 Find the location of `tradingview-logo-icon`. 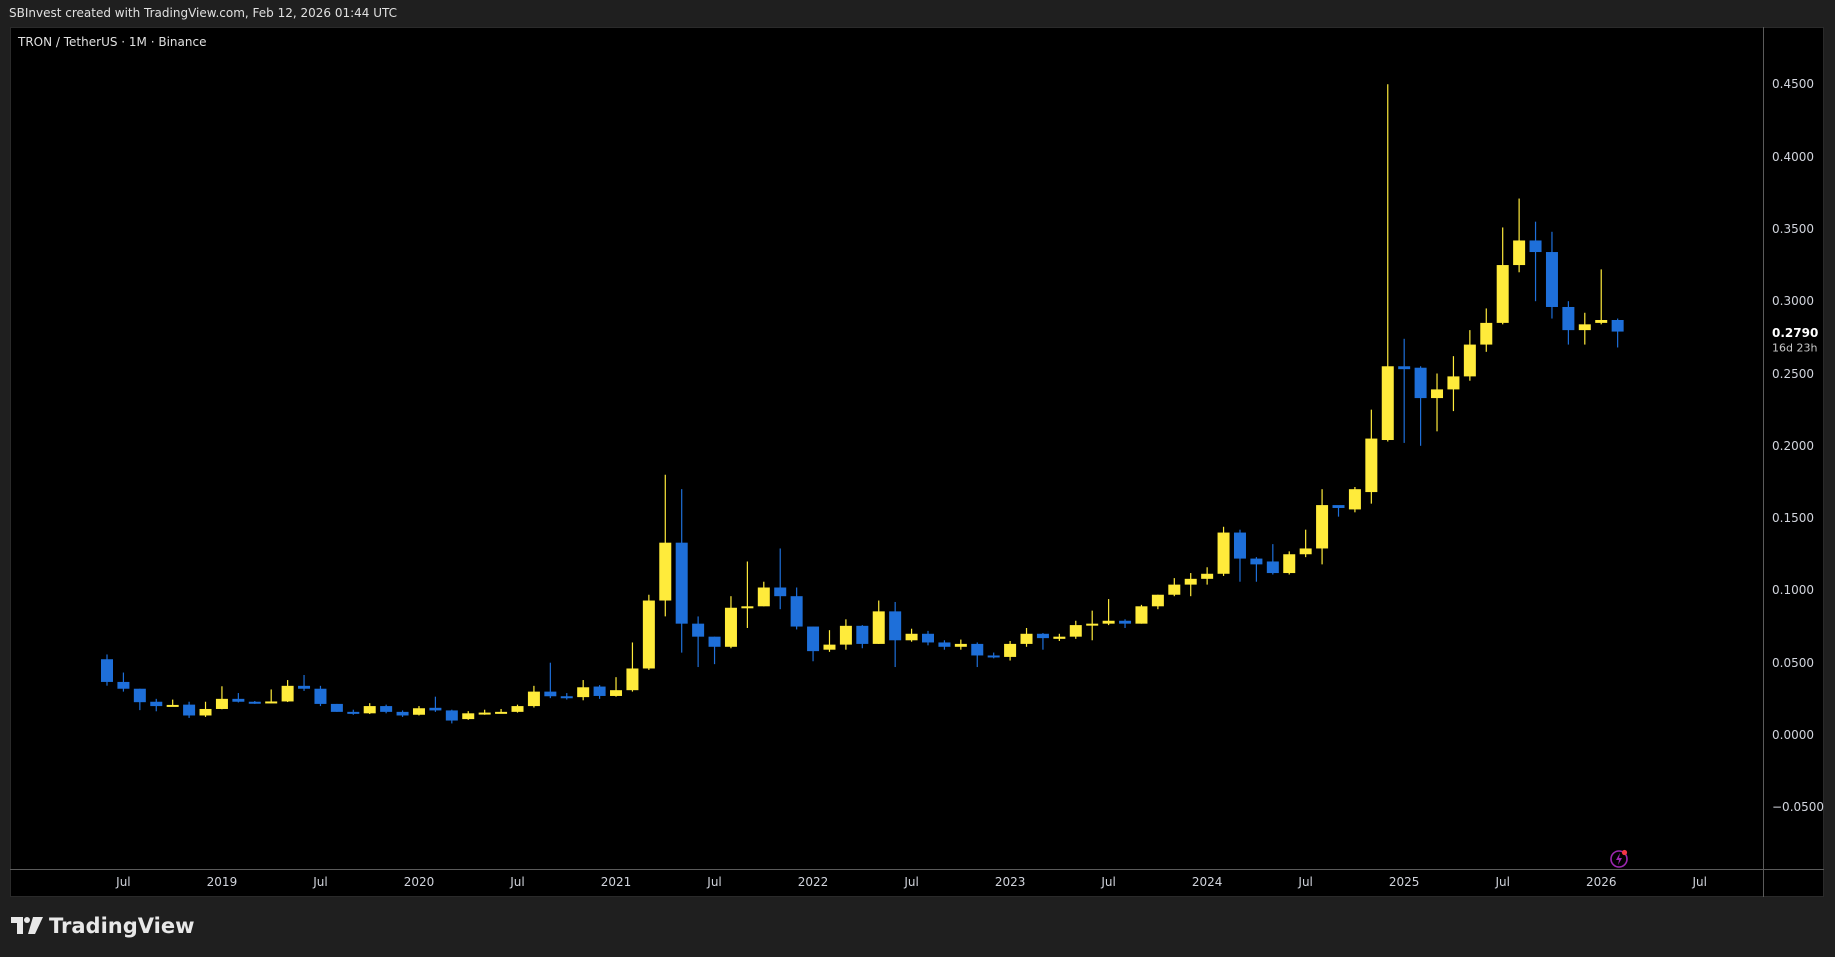

tradingview-logo-icon is located at coordinates (27, 925).